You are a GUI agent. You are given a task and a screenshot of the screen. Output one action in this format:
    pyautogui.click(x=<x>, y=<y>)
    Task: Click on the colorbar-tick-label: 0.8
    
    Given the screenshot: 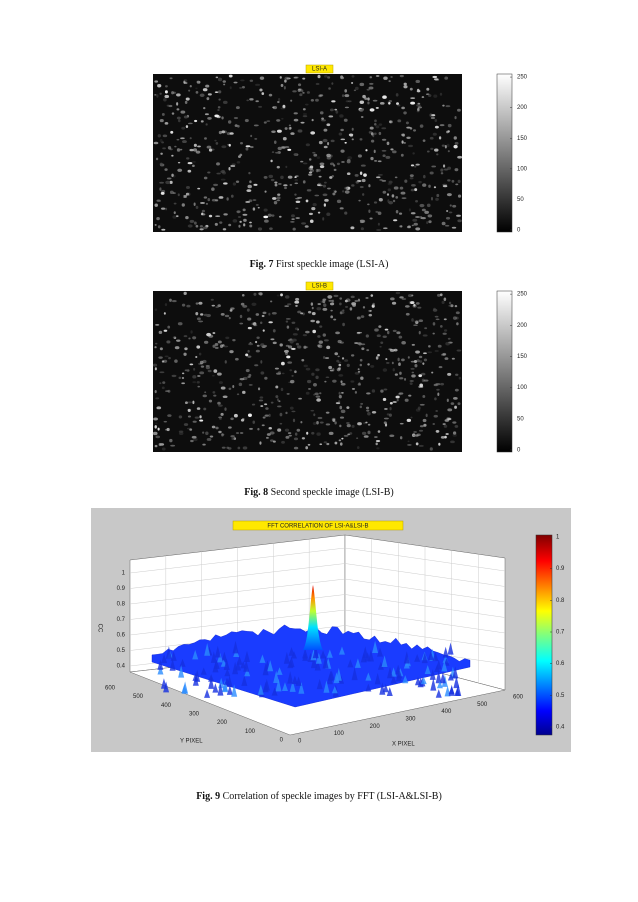 What is the action you would take?
    pyautogui.click(x=560, y=601)
    